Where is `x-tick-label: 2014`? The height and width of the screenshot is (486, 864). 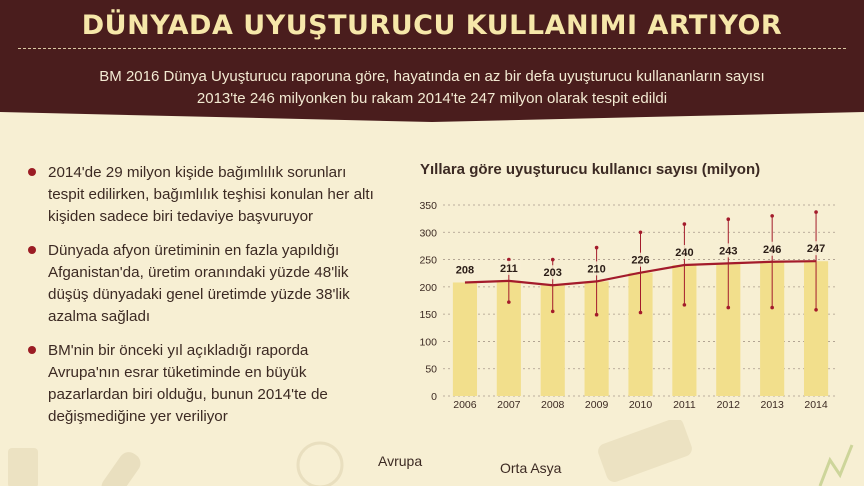
x-tick-label: 2014 is located at coordinates (816, 405).